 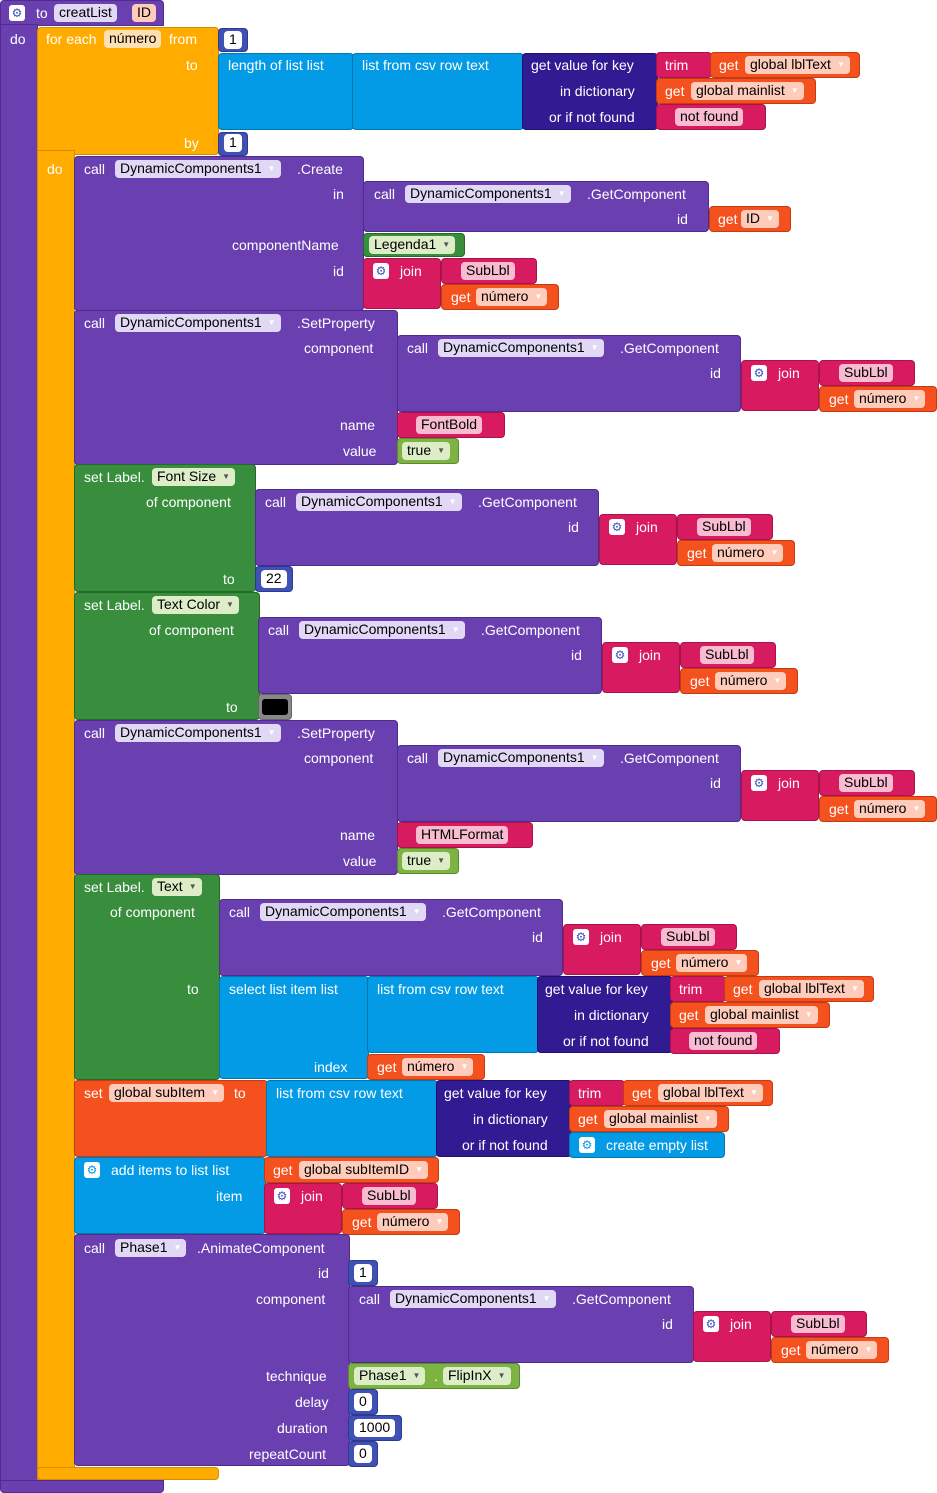 I want to click on join-block, so click(x=641, y=667).